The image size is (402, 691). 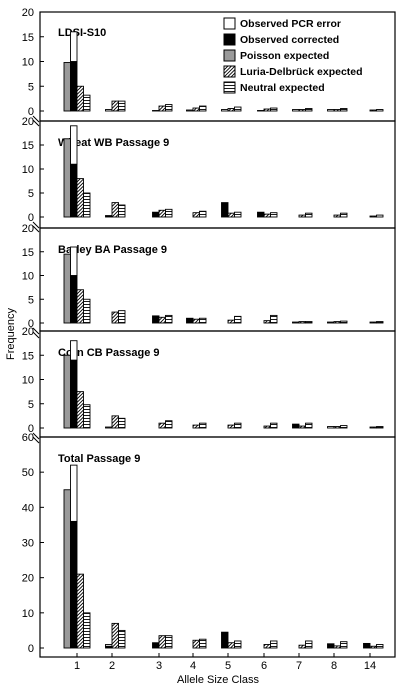 I want to click on legend-swatch-luria, so click(x=229, y=71).